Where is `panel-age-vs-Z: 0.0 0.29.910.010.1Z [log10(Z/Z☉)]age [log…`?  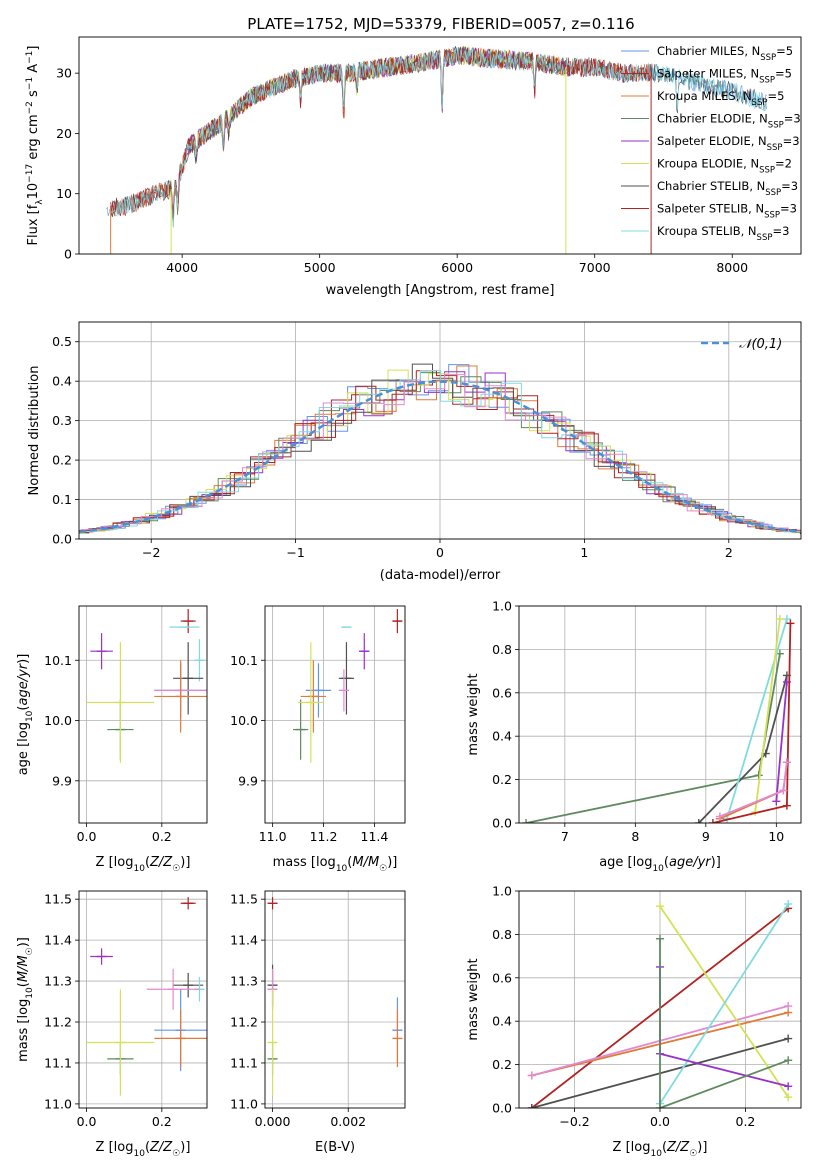
panel-age-vs-Z: 0.0 0.29.910.010.1Z [log10(Z/Z☉)]age [log… is located at coordinates (112, 739).